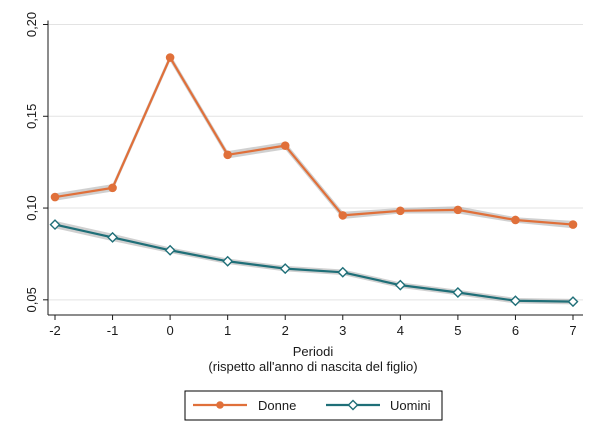 The height and width of the screenshot is (434, 598). What do you see at coordinates (400, 330) in the screenshot?
I see `x-tick-label-6: 4` at bounding box center [400, 330].